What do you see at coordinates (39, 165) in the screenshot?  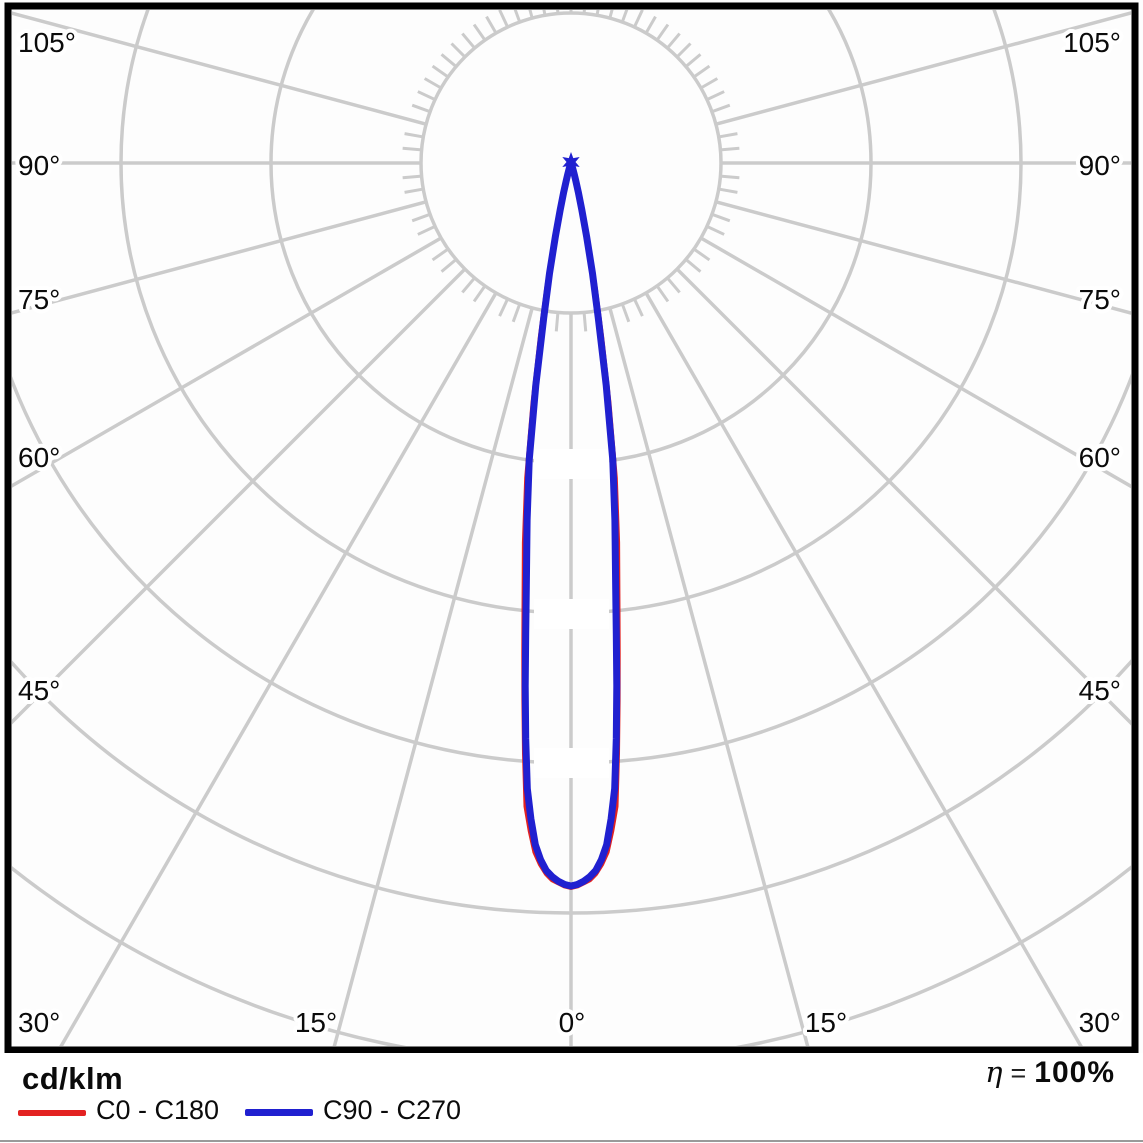 I see `angle-label-left: 90°` at bounding box center [39, 165].